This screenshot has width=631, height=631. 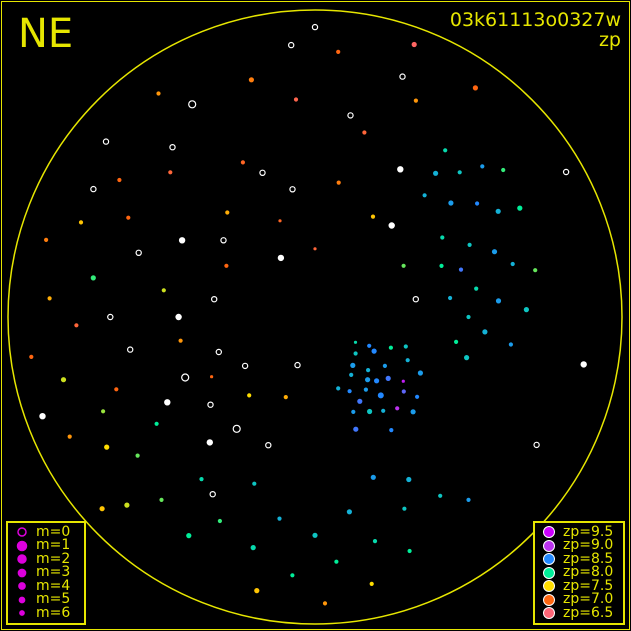 What do you see at coordinates (46, 532) in the screenshot?
I see `legend-m-item: m=0` at bounding box center [46, 532].